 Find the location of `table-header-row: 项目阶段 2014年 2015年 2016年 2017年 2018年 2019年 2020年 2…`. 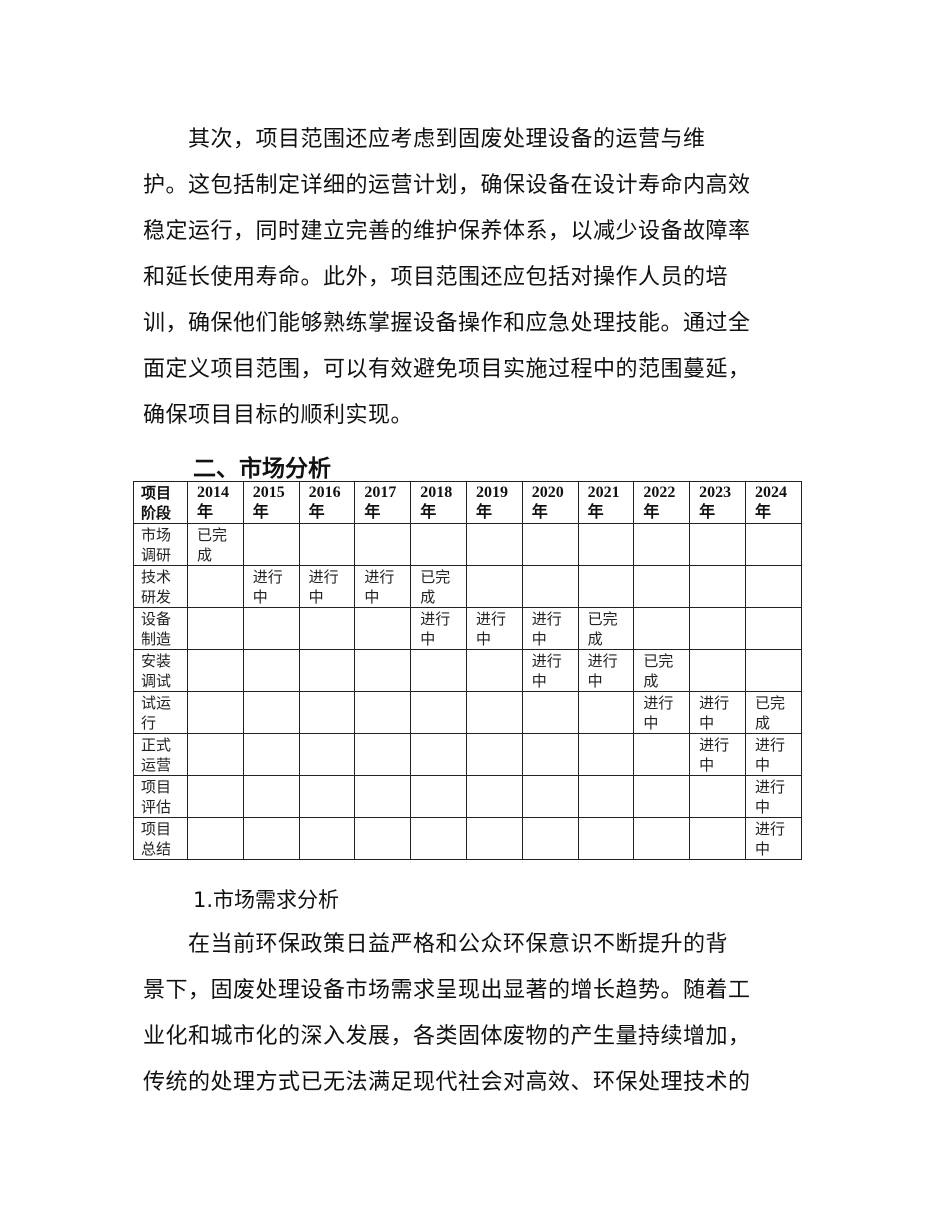

table-header-row: 项目阶段 2014年 2015年 2016年 2017年 2018年 2019年 2020年 2… is located at coordinates (467, 502).